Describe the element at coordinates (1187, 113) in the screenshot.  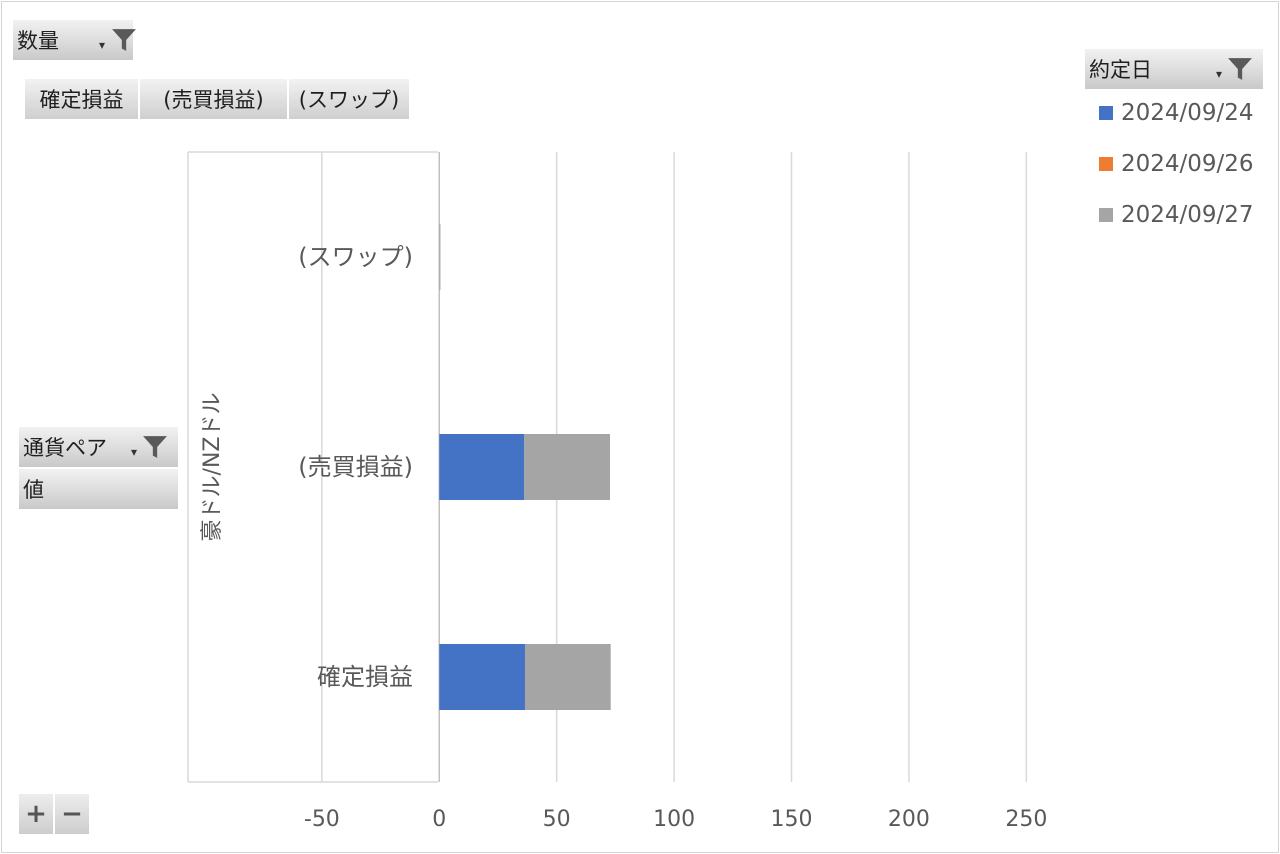
I see `legend-label: 2024/09/24` at that location.